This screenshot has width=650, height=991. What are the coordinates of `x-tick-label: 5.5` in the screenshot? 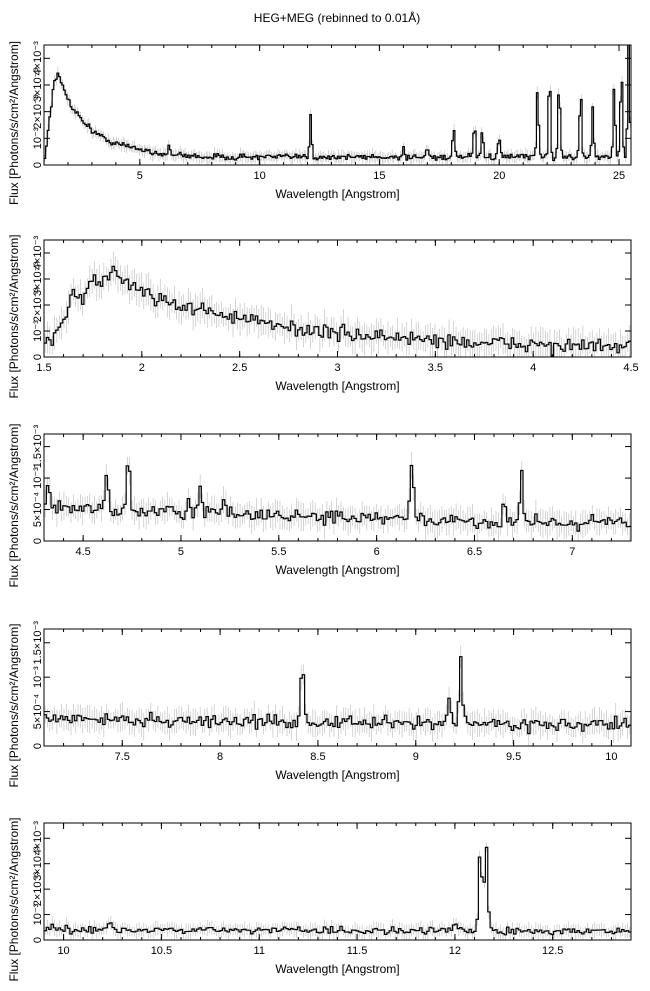 It's located at (278, 552).